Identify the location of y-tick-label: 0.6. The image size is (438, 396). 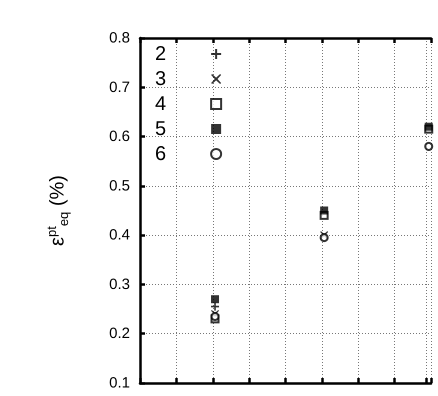
(119, 137).